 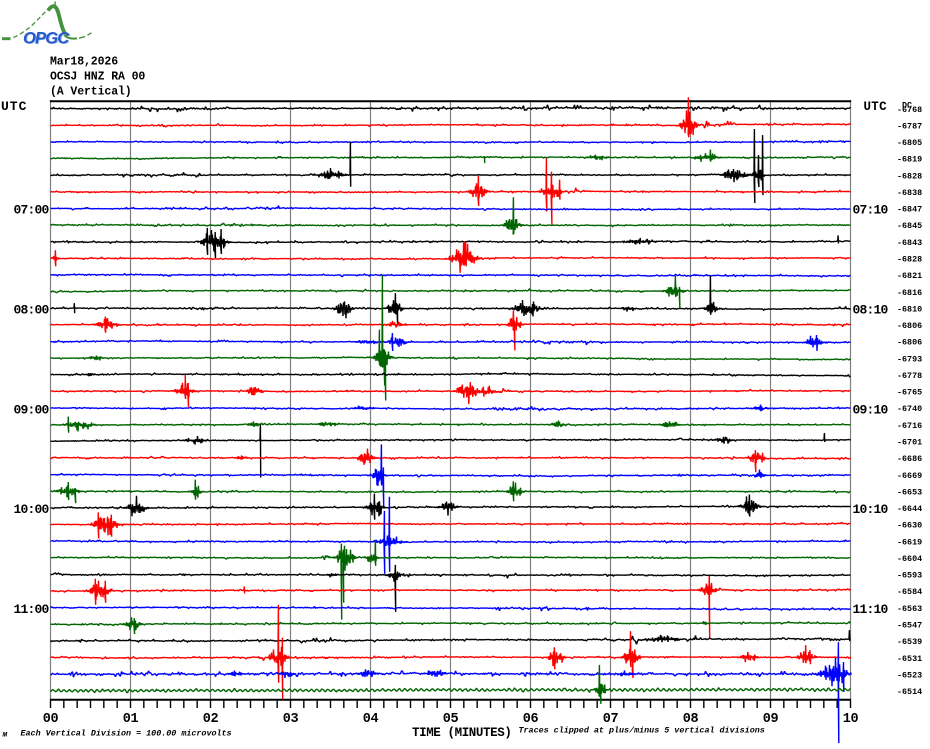 I want to click on svg-text: (A Vertical), so click(x=91, y=92).